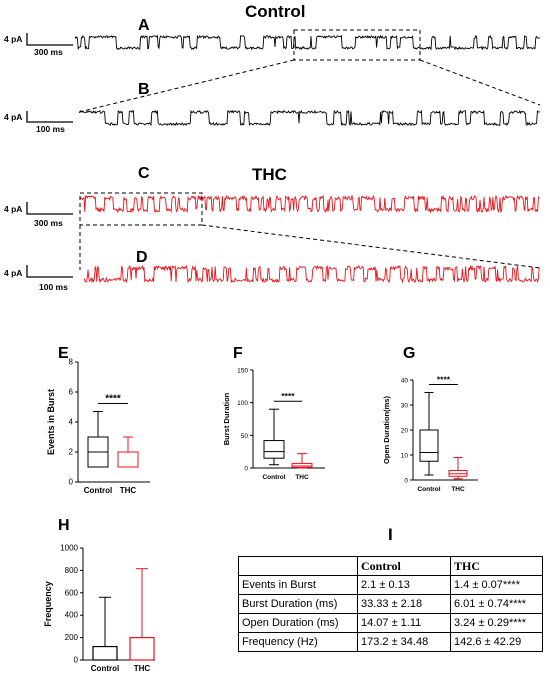  What do you see at coordinates (38, 122) in the screenshot?
I see `scale-bar-b: 4 pA 100 ms` at bounding box center [38, 122].